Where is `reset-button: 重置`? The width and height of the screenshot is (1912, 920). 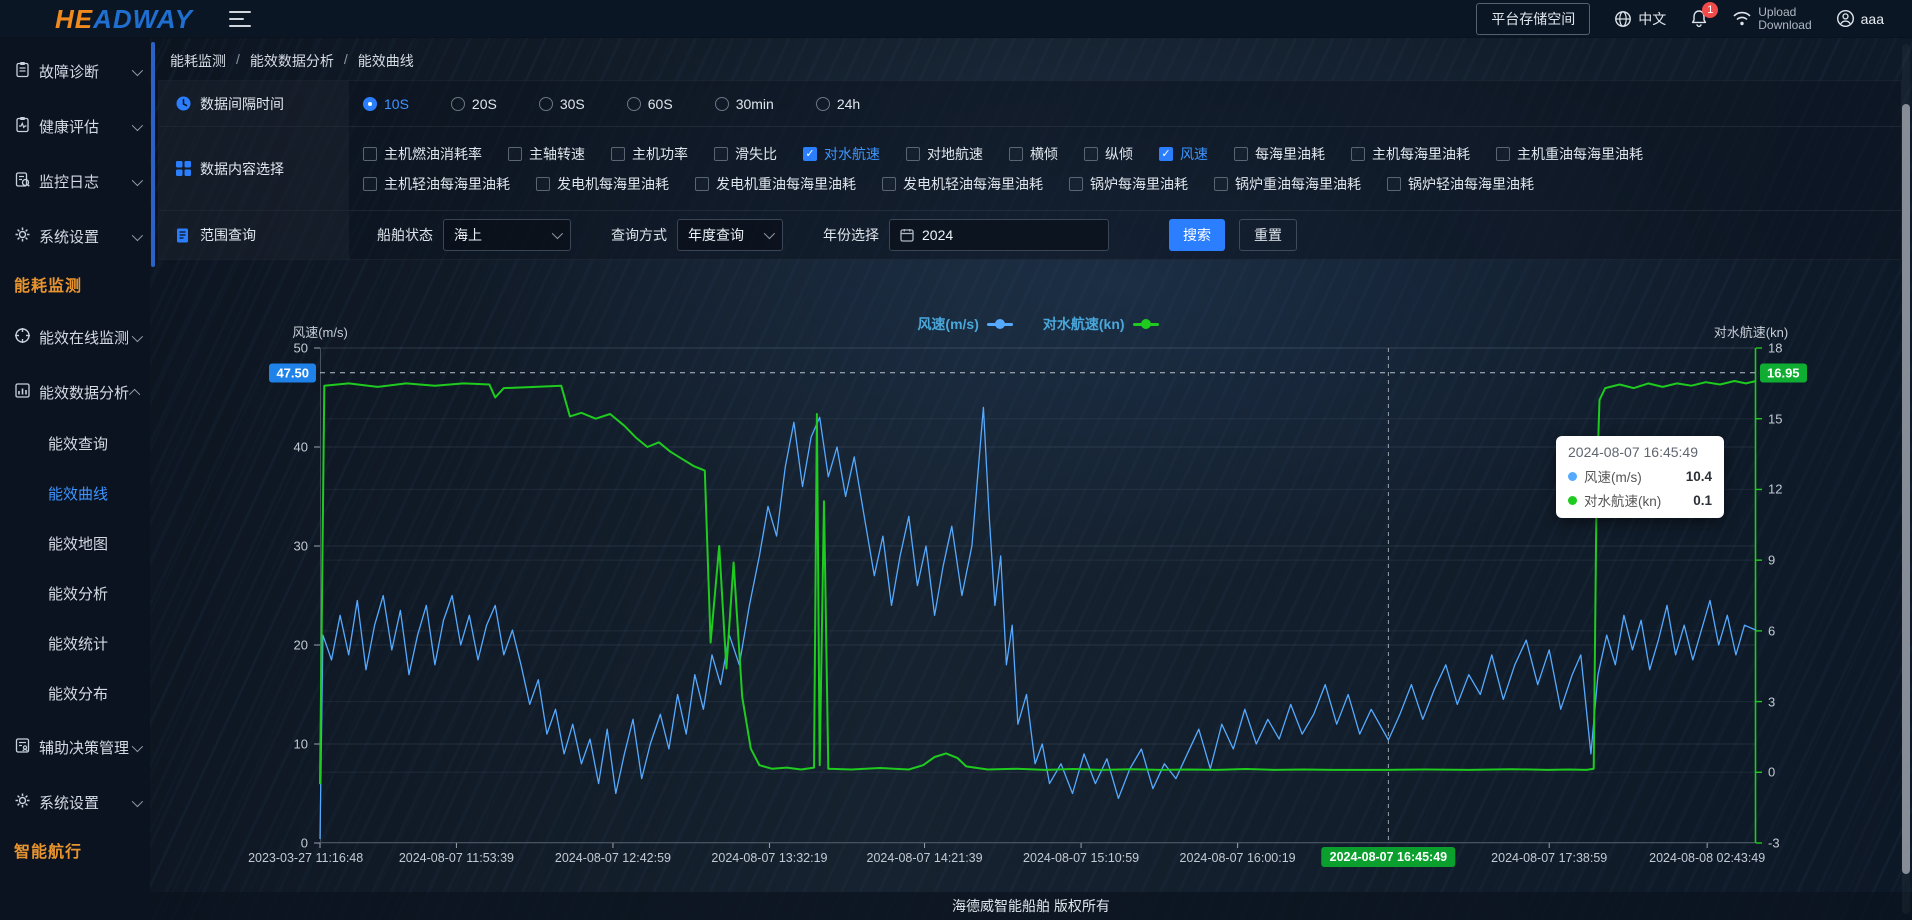
reset-button: 重置 is located at coordinates (1268, 235).